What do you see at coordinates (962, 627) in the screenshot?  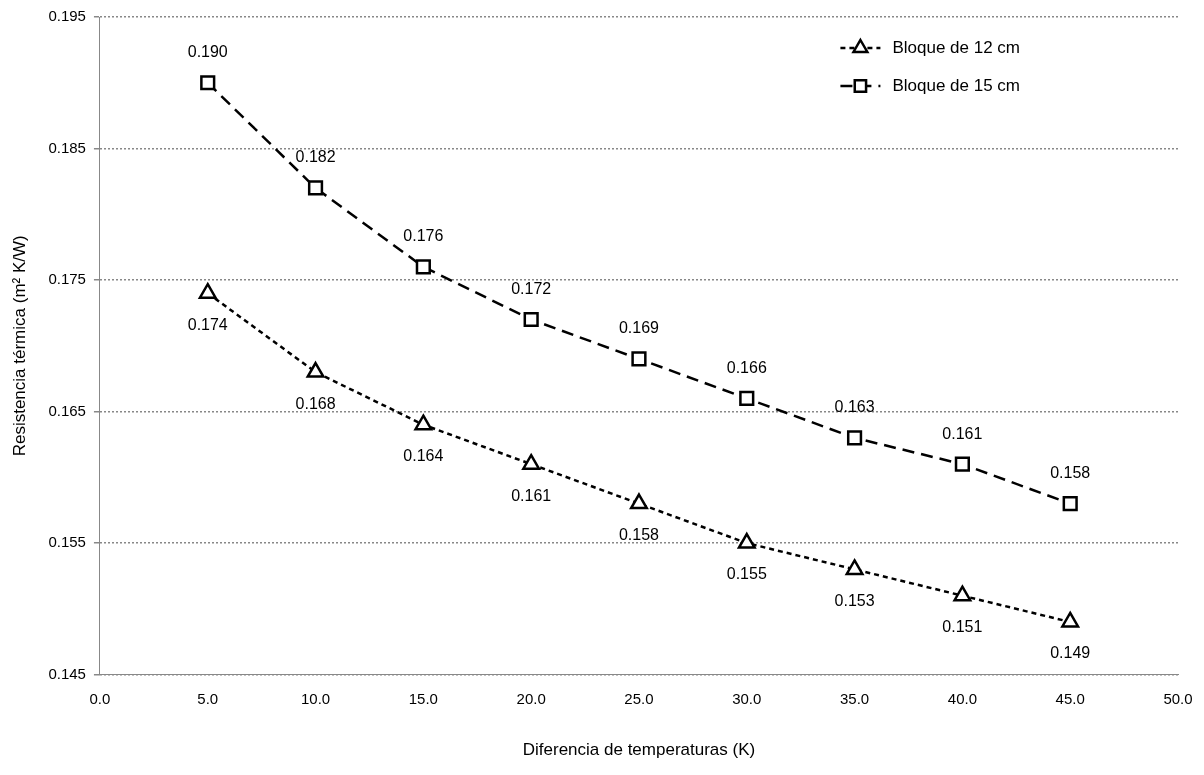 I see `data-label: 0.151` at bounding box center [962, 627].